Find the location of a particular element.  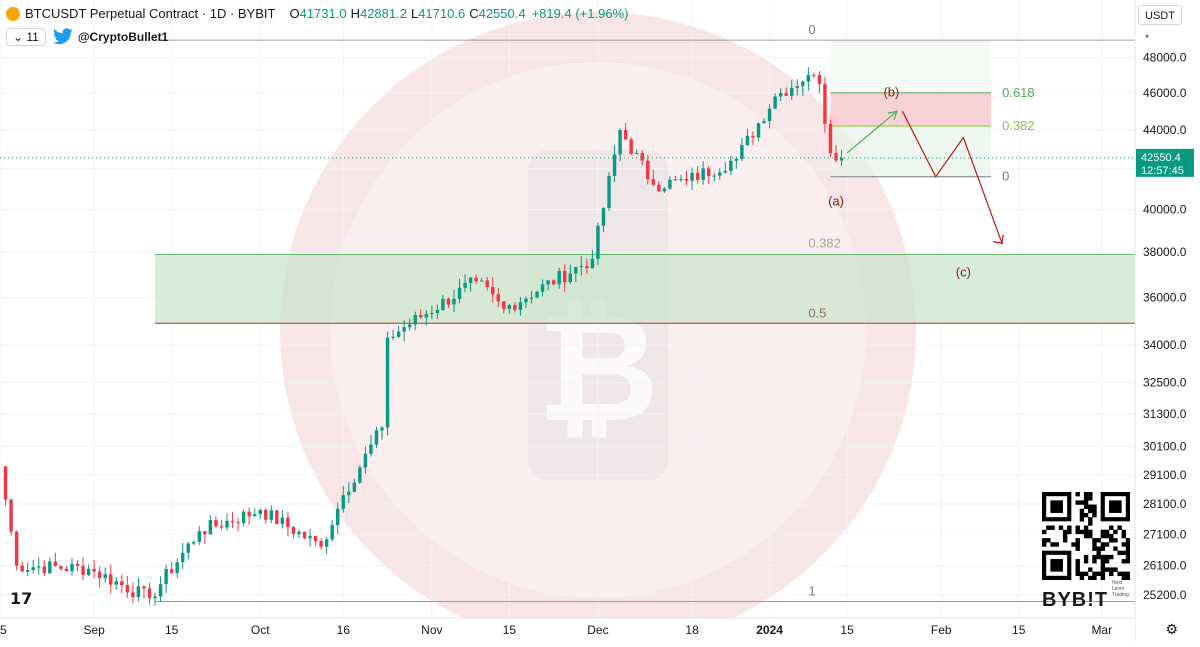

indicator-toggle: ⌄ 11 is located at coordinates (26, 37).